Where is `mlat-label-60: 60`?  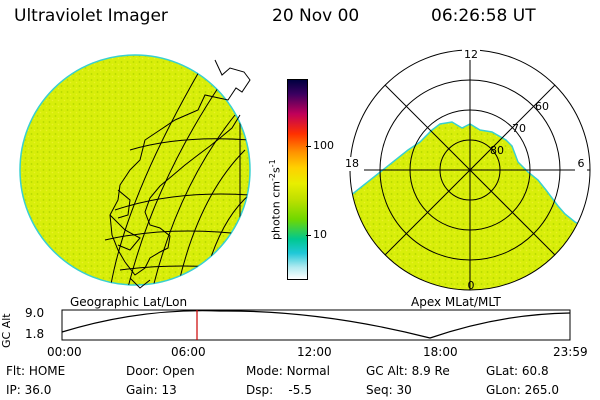 mlat-label-60: 60 is located at coordinates (542, 106).